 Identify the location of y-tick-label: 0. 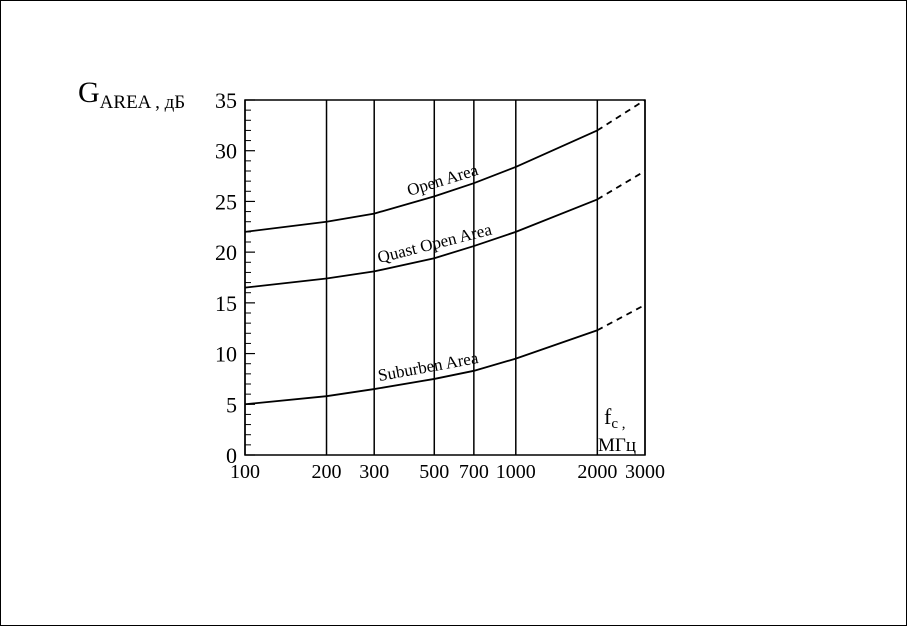
(231, 455).